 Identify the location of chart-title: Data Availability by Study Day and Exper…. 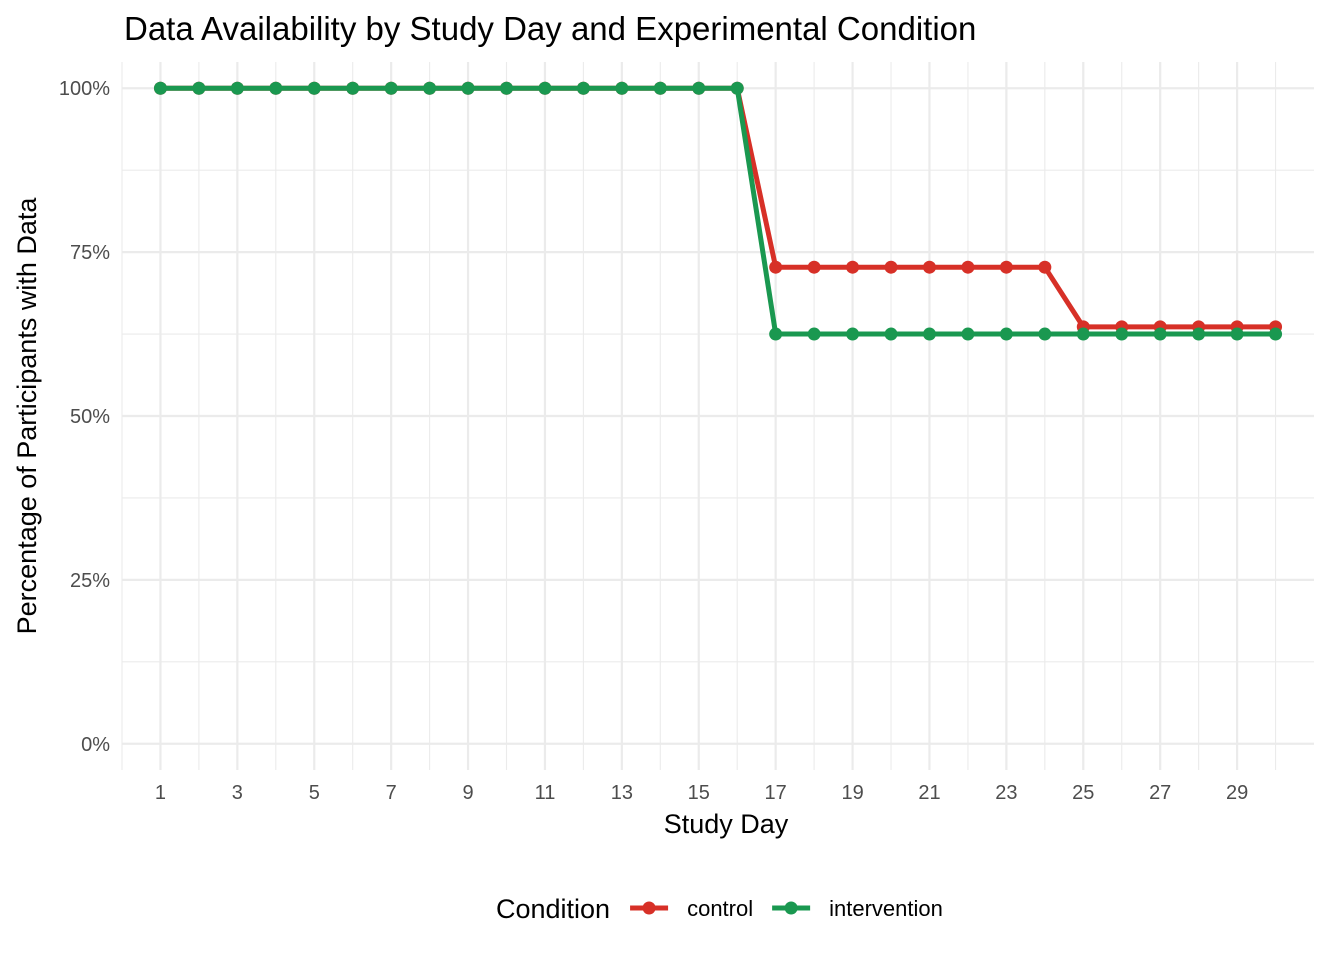
(550, 28).